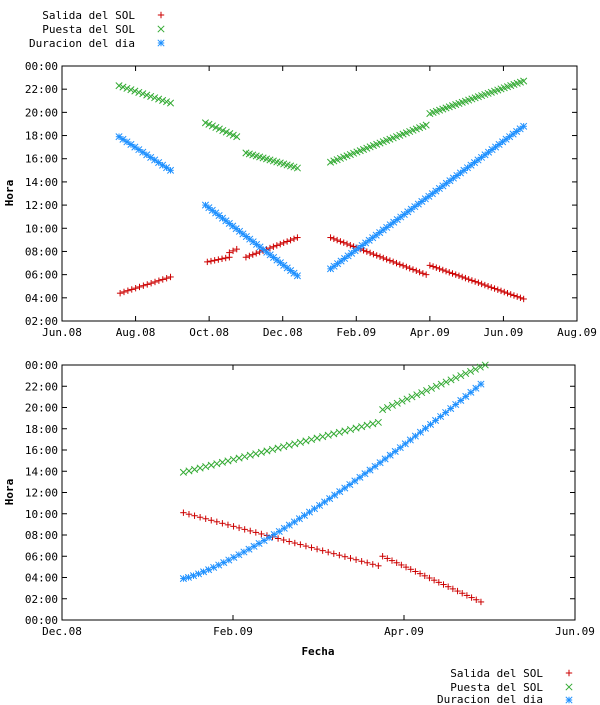 The image size is (600, 705). I want to click on legend-bottom-label-daylight: Duracion del dia, so click(490, 699).